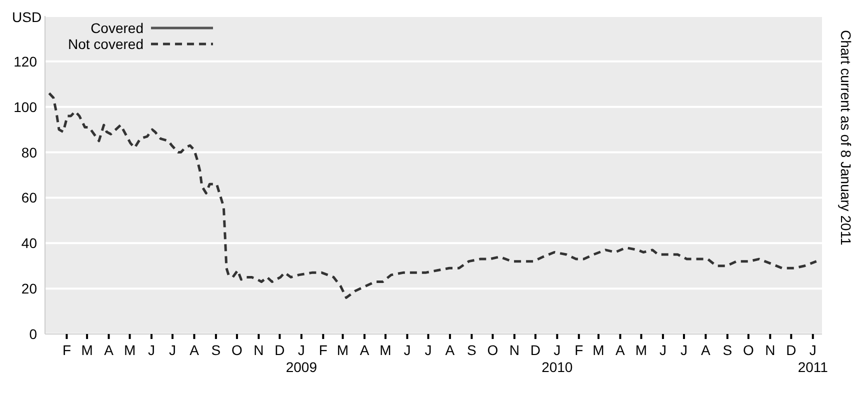 This screenshot has width=864, height=414. What do you see at coordinates (26, 61) in the screenshot?
I see `y-tick-label: 120` at bounding box center [26, 61].